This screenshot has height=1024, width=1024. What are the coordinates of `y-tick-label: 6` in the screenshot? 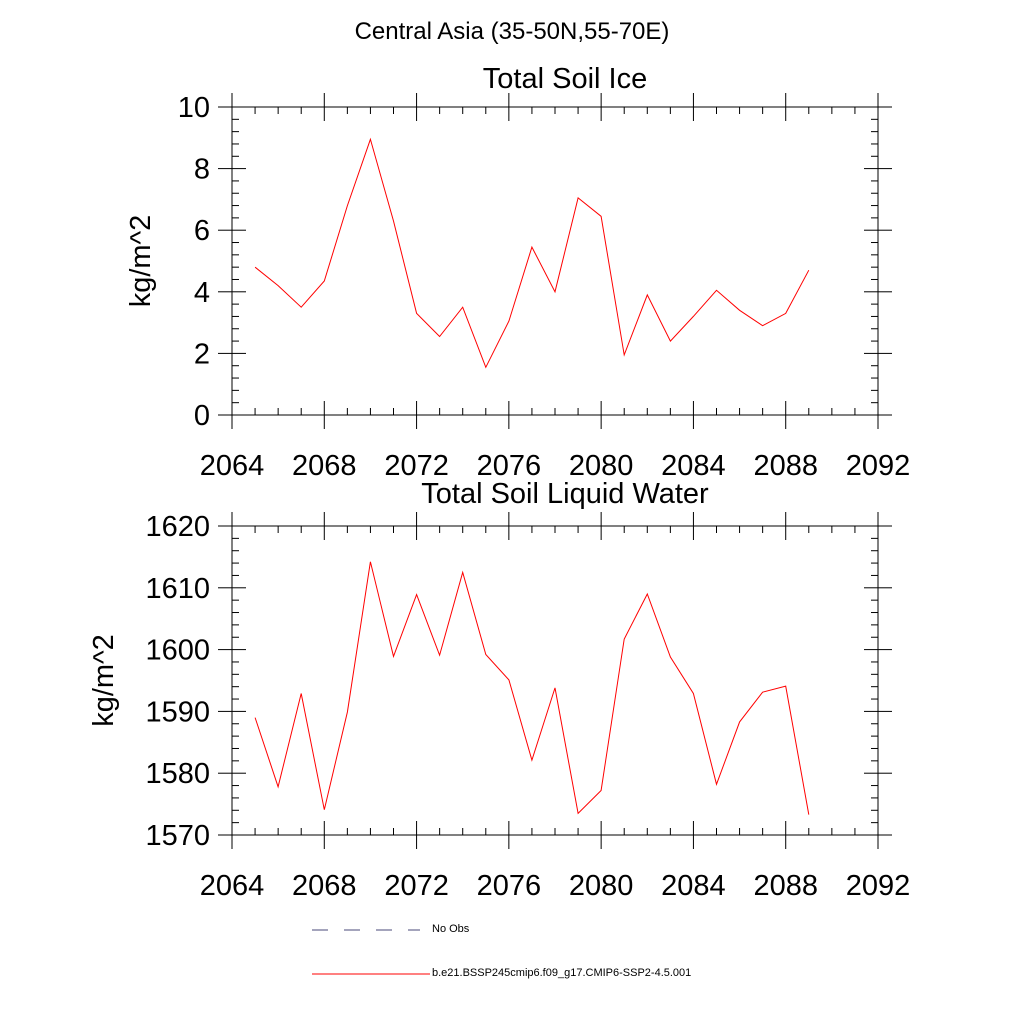 It's located at (202, 231).